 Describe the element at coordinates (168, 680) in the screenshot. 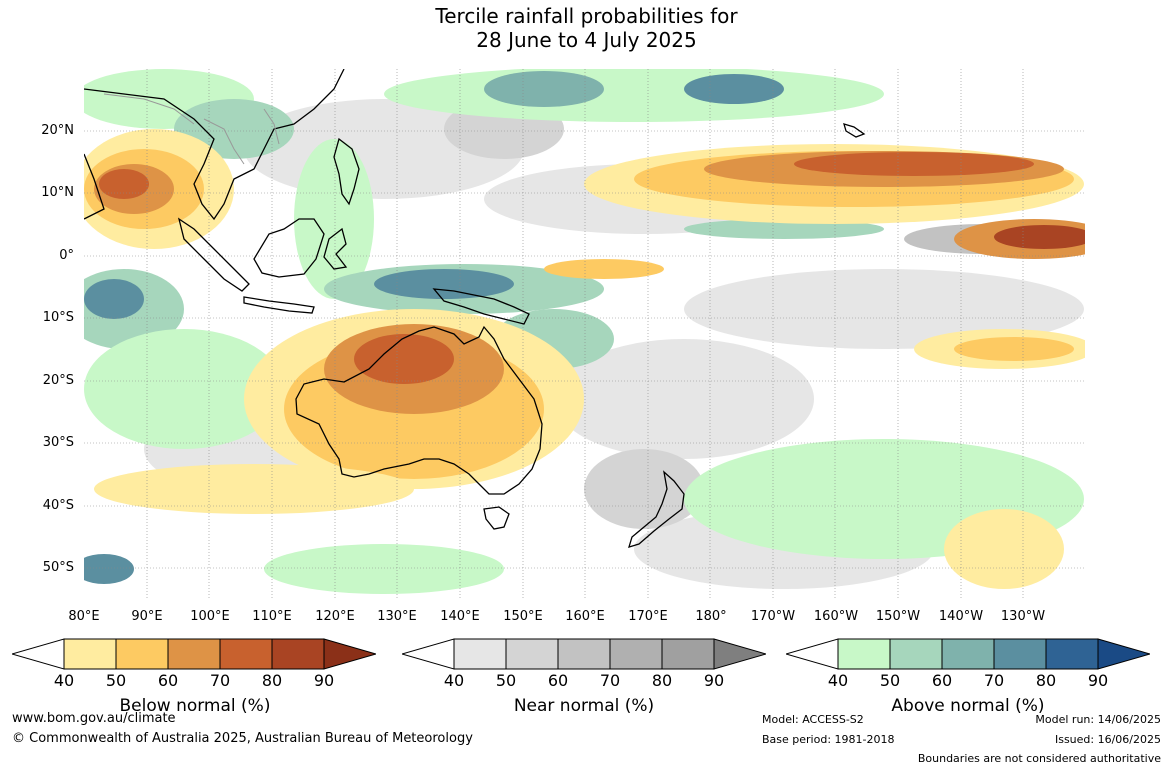

I see `below-tick-60: 60` at that location.